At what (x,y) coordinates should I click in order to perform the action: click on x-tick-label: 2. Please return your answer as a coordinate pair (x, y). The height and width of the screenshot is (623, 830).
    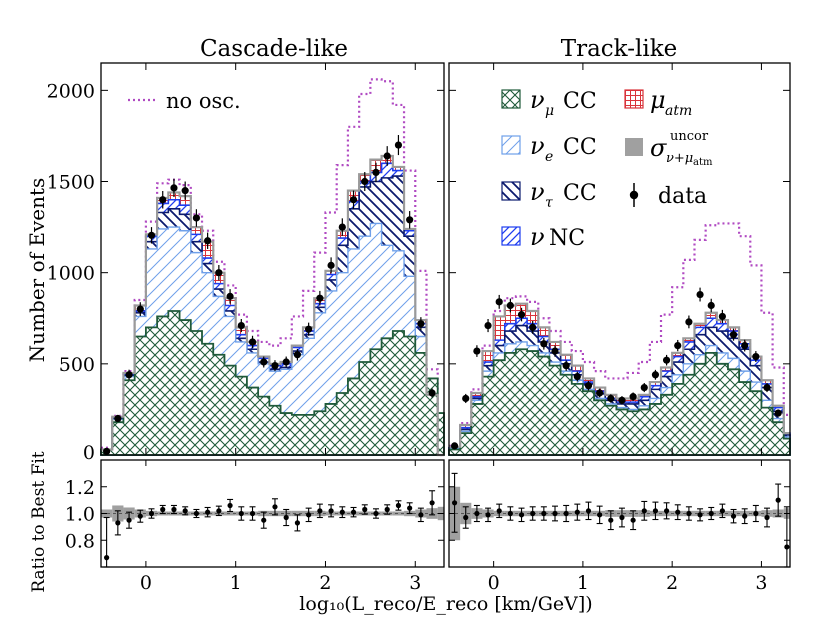
    Looking at the image, I should click on (672, 583).